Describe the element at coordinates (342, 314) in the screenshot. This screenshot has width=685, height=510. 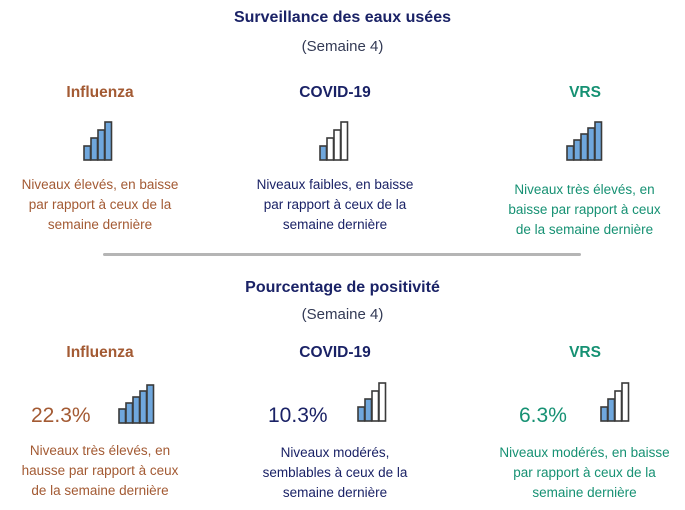
I see `positivity-subtitle: (Semaine 4)` at that location.